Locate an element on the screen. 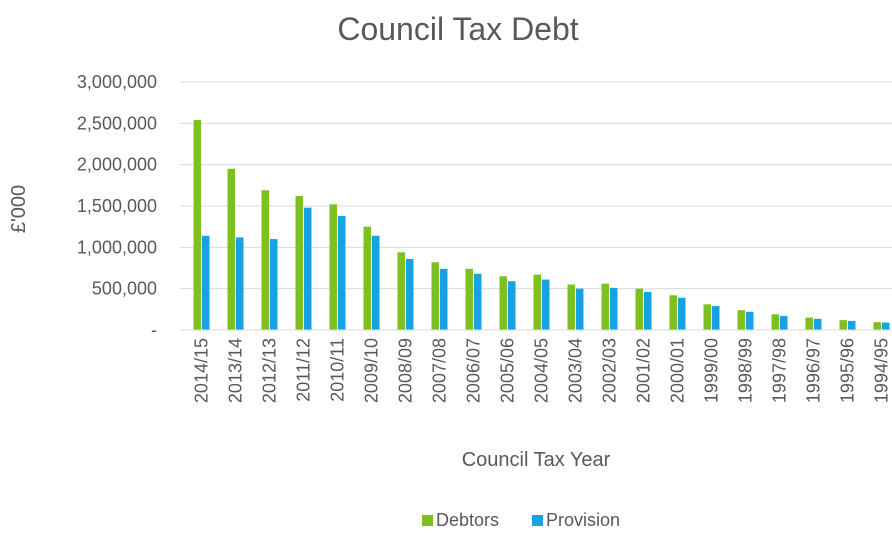 This screenshot has width=892, height=535. y-tick-label: 500,000 is located at coordinates (124, 289).